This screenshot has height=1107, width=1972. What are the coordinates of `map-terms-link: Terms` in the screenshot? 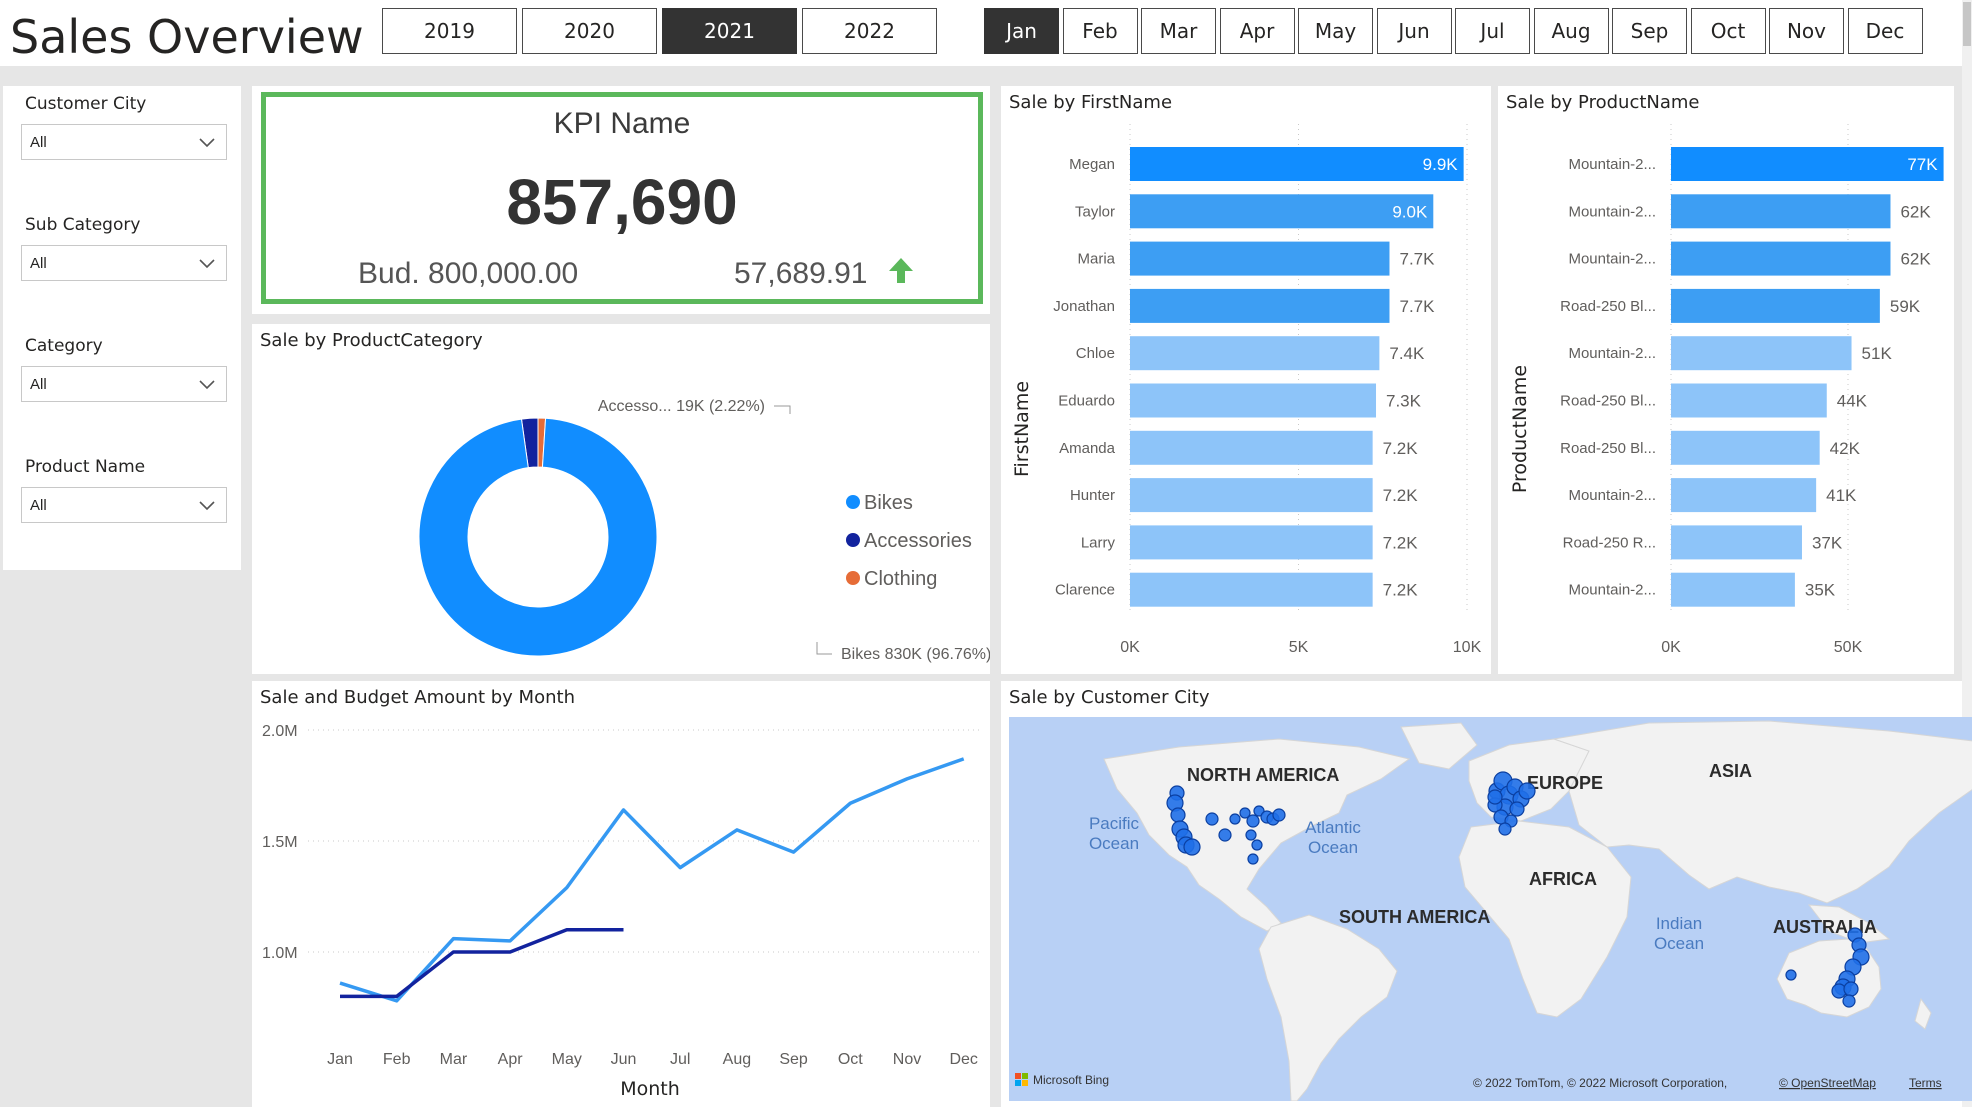 It's located at (1925, 1083).